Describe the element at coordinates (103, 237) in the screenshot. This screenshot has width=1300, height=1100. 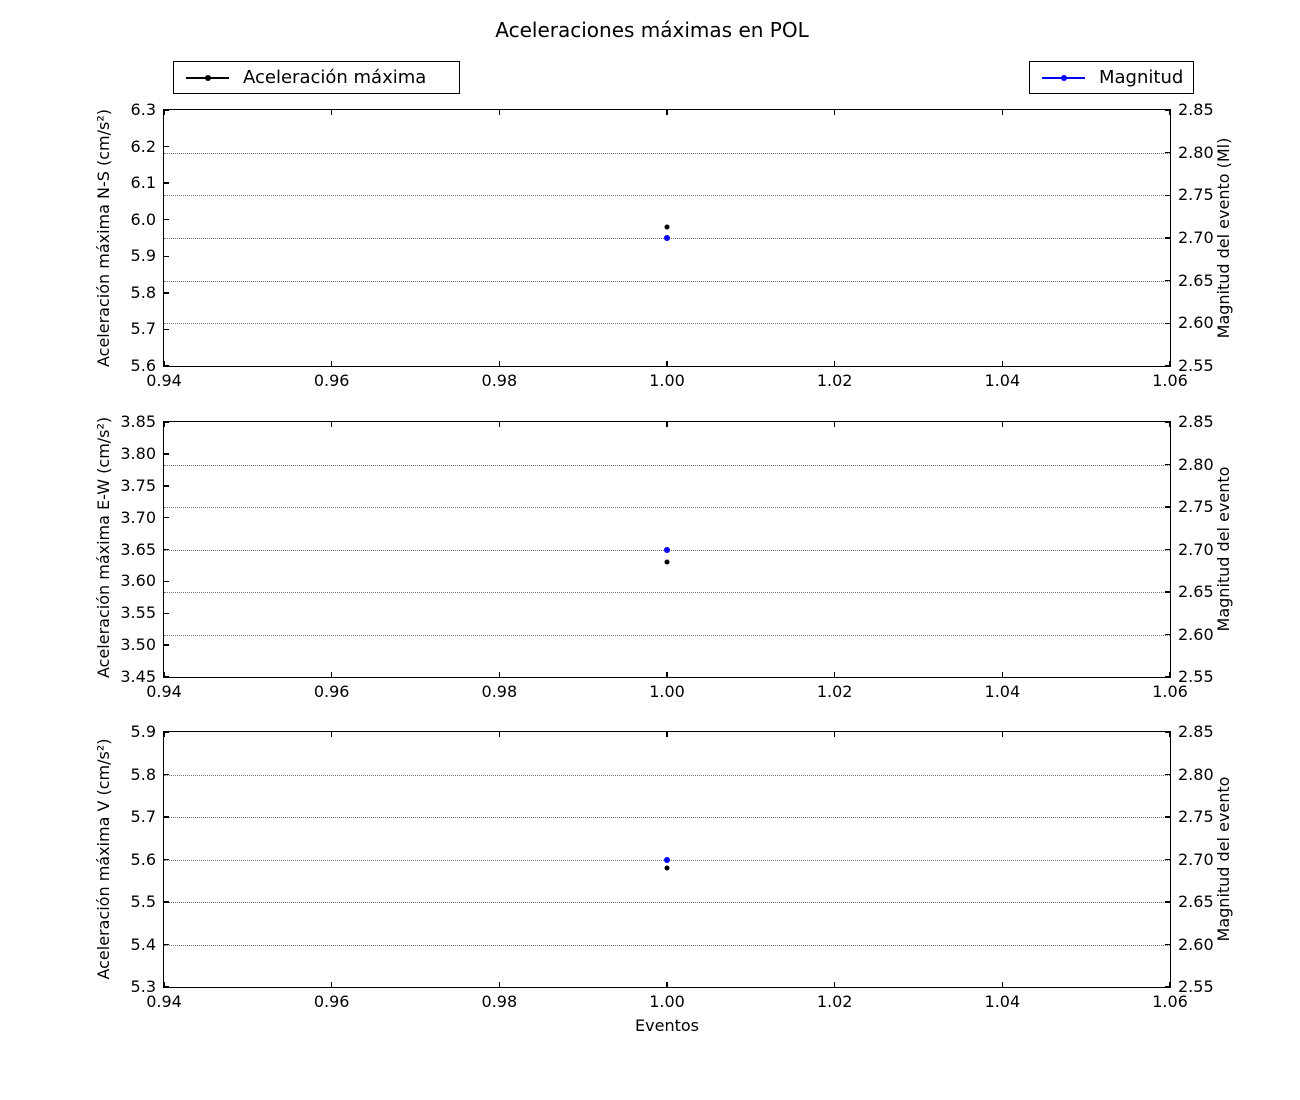
I see `y-axis-label-ns: Aceleración máxima N-S (cm/s²)` at that location.